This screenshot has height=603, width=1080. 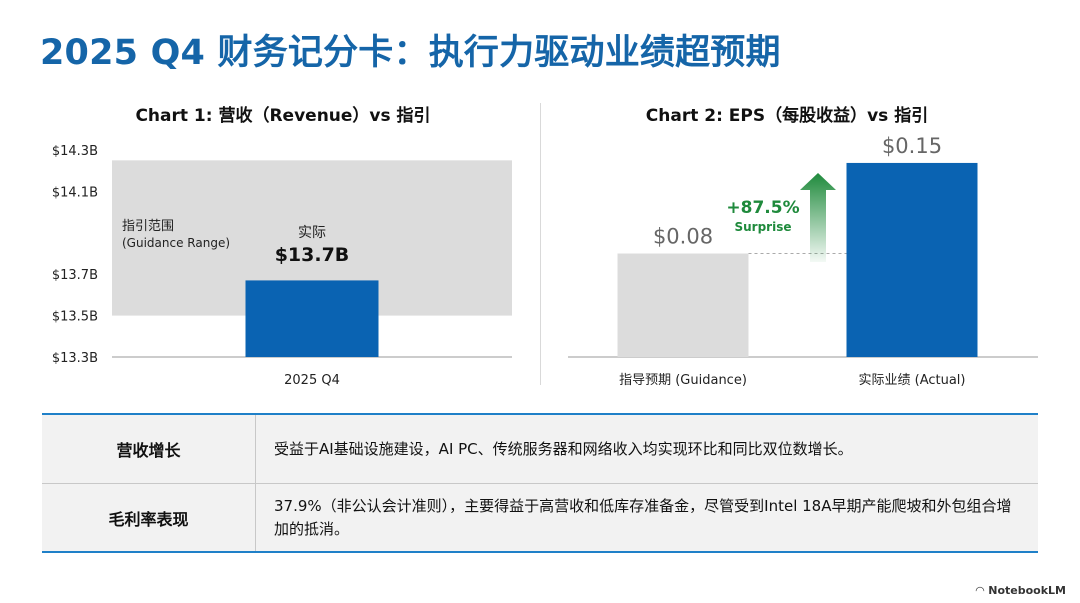 I want to click on actual-value-label: $13.7B, so click(x=312, y=255).